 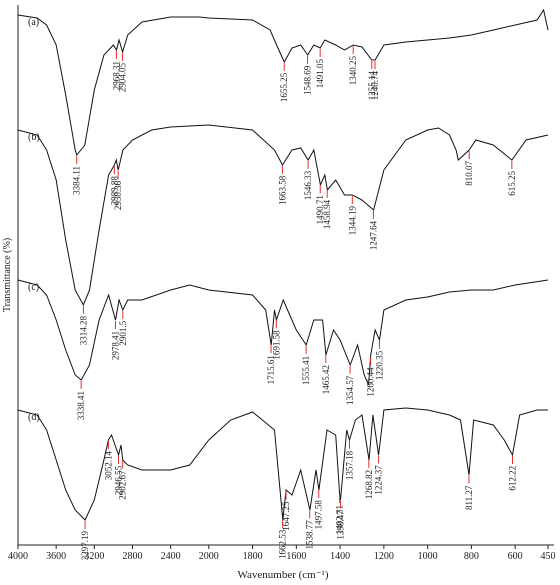 I want to click on x-tick-label: 450, so click(x=548, y=556).